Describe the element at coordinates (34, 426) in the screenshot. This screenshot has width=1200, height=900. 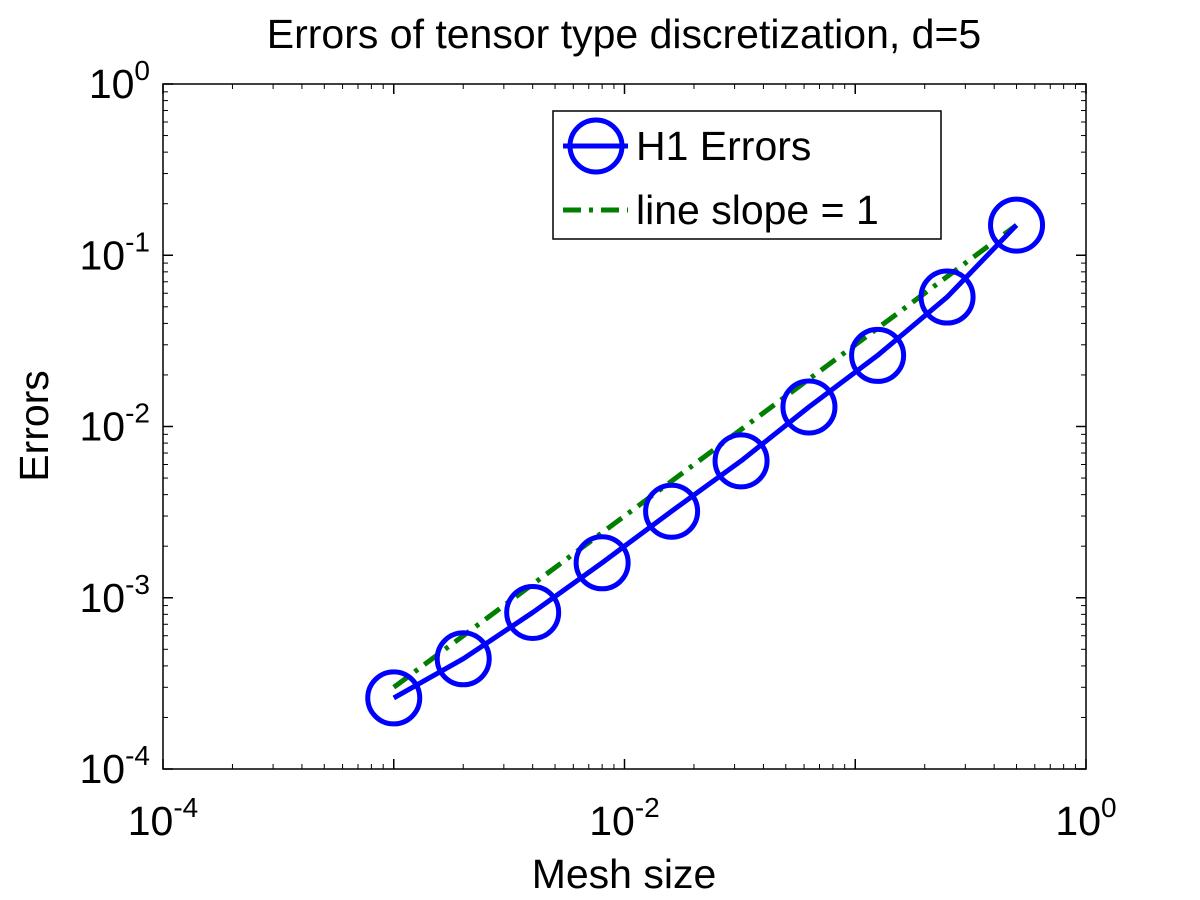
I see `y-axis-label: Errors` at that location.